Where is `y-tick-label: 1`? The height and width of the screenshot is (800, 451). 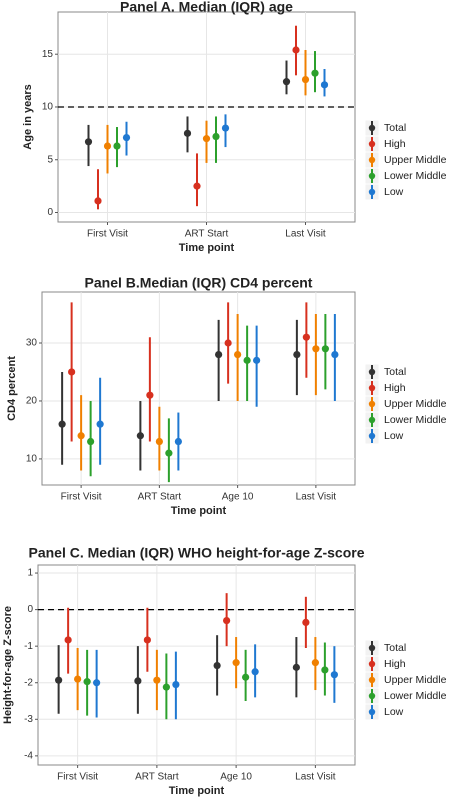 y-tick-label: 1 is located at coordinates (30, 573).